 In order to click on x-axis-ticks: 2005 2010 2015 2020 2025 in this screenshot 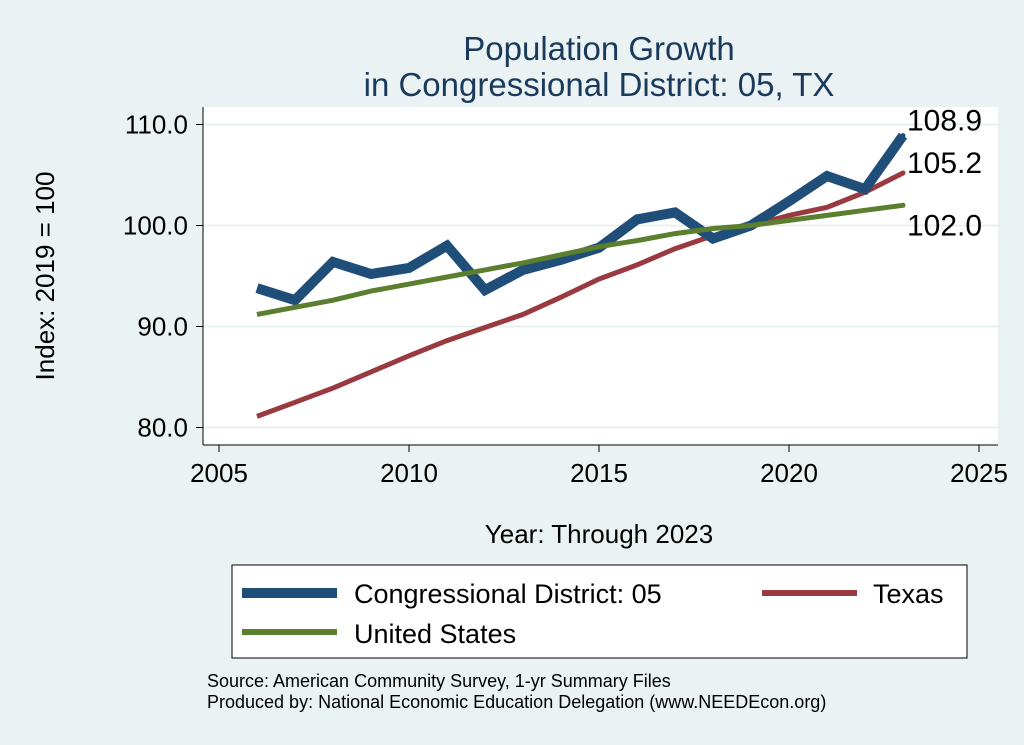, I will do `click(599, 466)`.